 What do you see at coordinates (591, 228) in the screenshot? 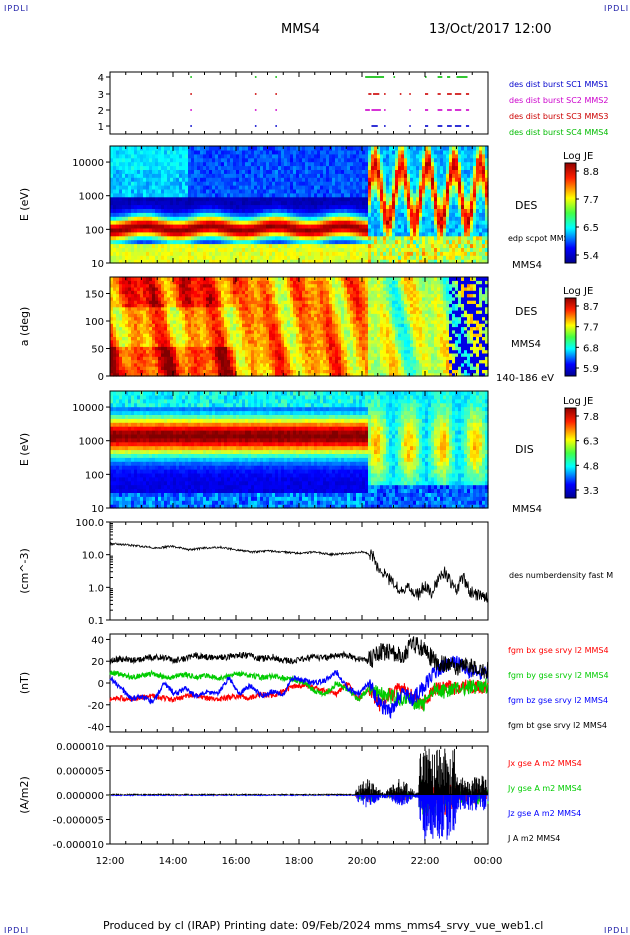
I see `des-energy-colorbar-label: 6.5` at bounding box center [591, 228].